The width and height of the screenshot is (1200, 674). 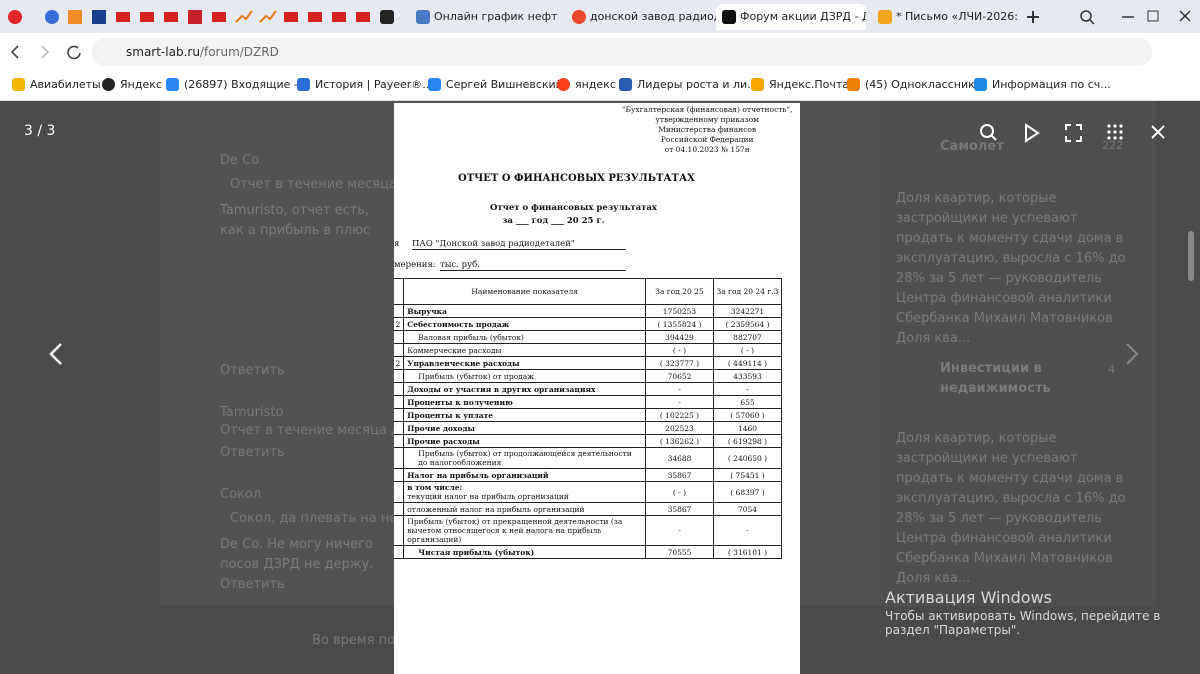 I want to click on comment-author: Tamuristo, so click(x=252, y=412).